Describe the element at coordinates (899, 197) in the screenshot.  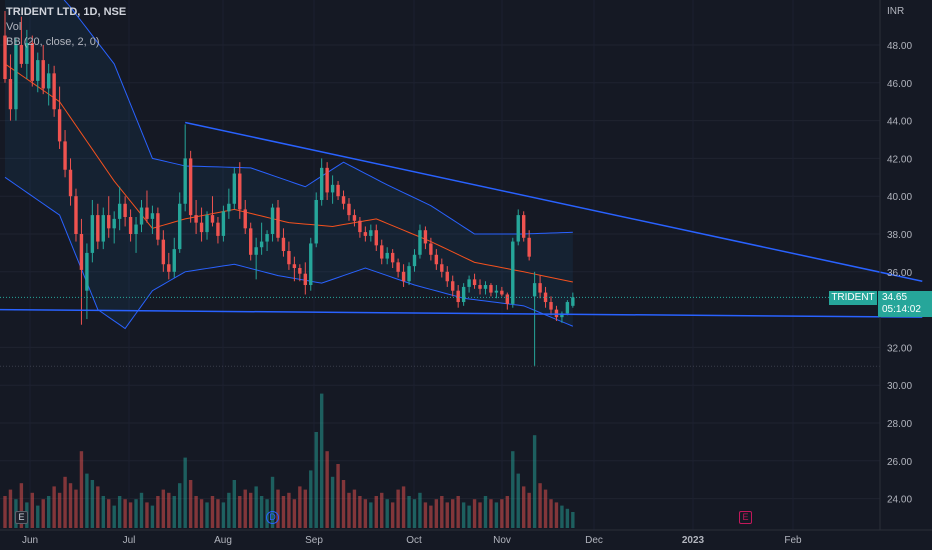
I see `price-tick-label: 40.00` at that location.